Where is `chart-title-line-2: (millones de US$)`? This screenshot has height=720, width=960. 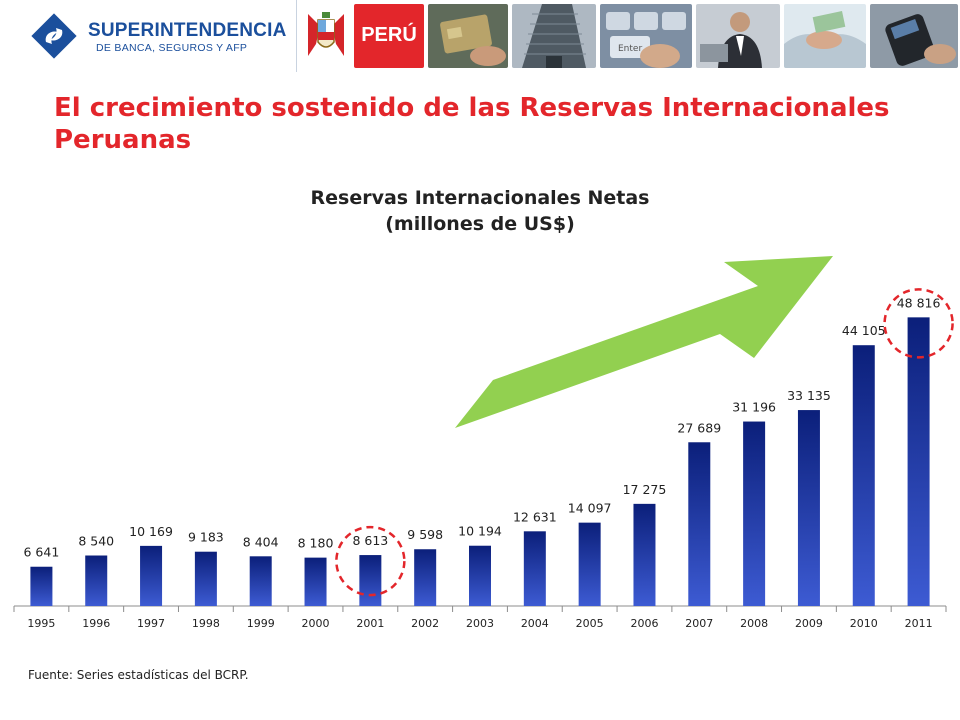
chart-title-line-2: (millones de US$) is located at coordinates (480, 224).